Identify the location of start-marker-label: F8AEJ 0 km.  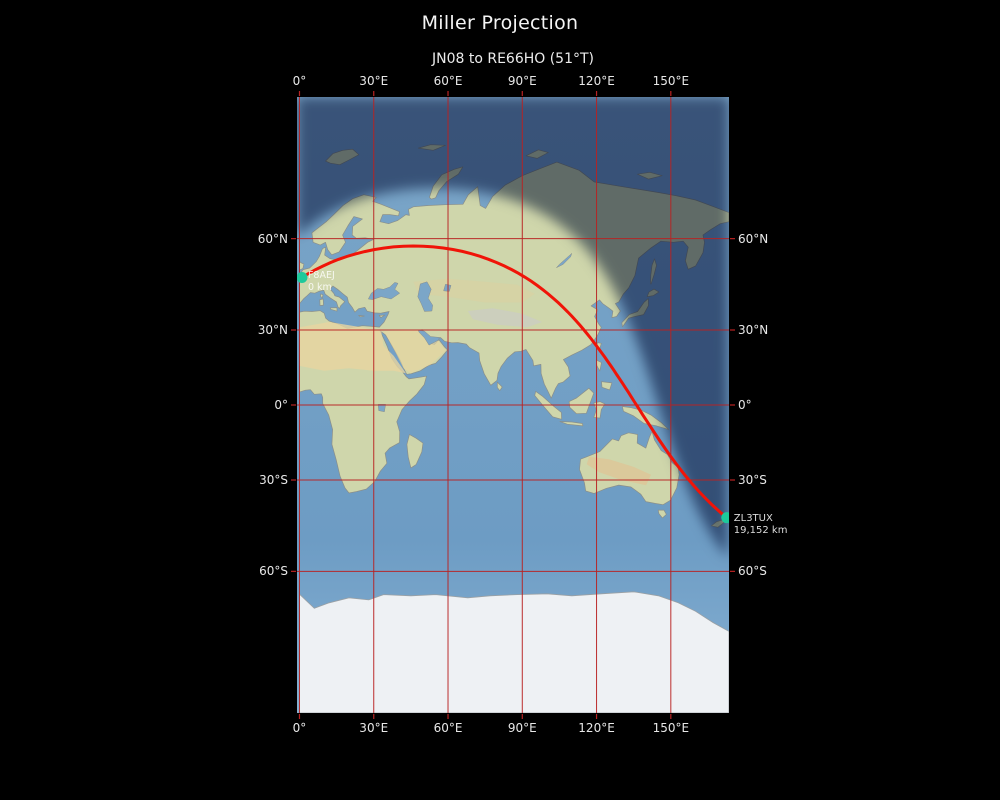
(321, 282).